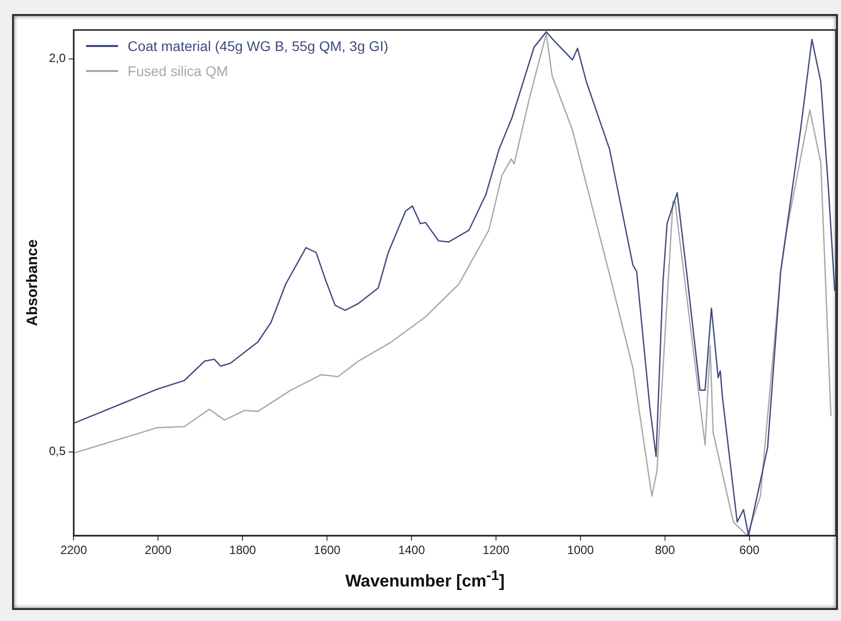  What do you see at coordinates (749, 550) in the screenshot?
I see `x-tick-label: 600` at bounding box center [749, 550].